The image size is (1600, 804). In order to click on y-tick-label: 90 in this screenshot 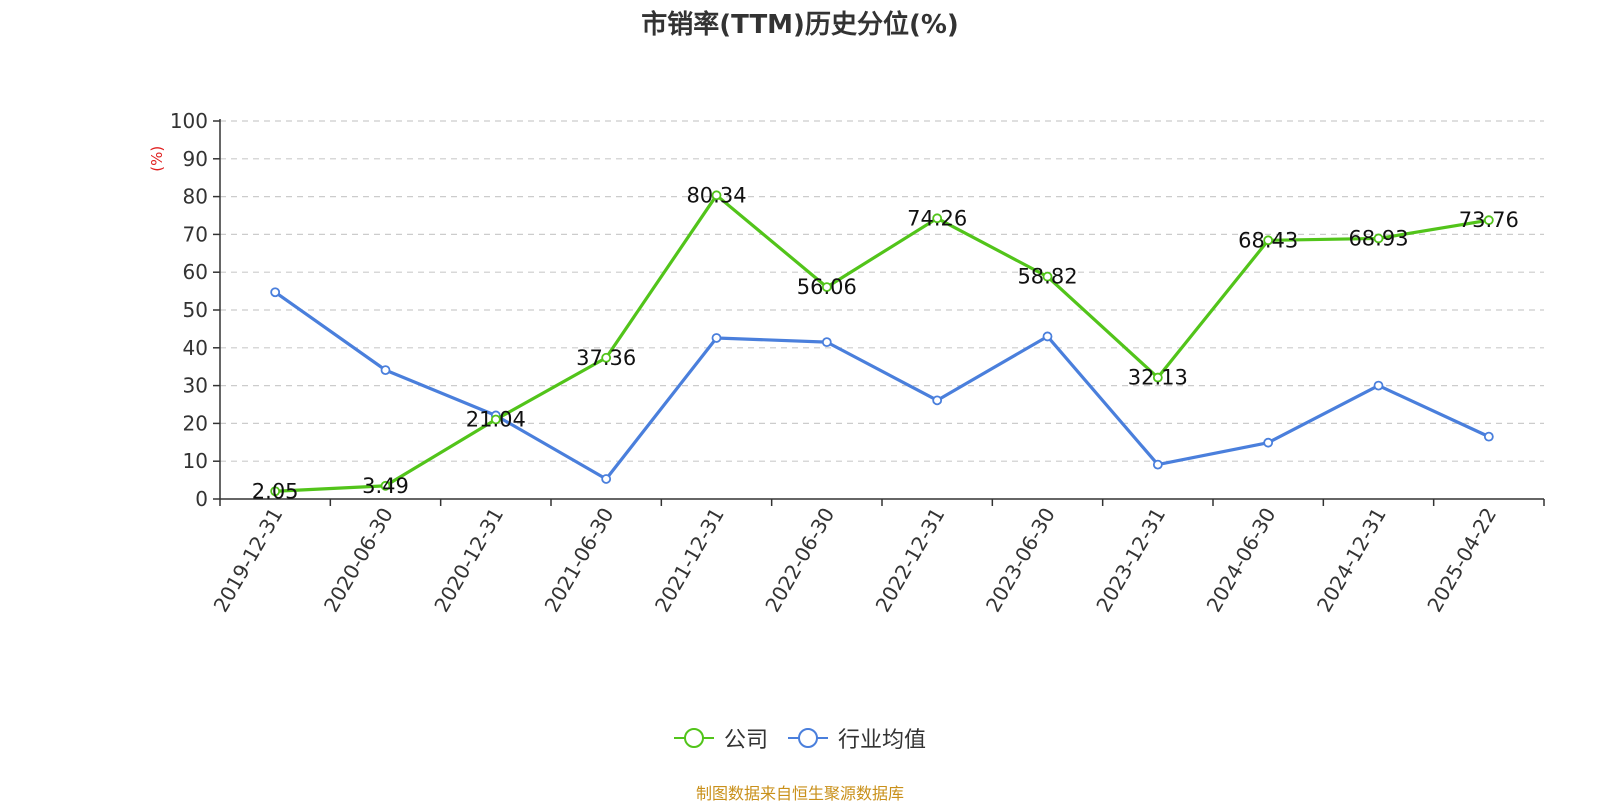, I will do `click(195, 159)`.